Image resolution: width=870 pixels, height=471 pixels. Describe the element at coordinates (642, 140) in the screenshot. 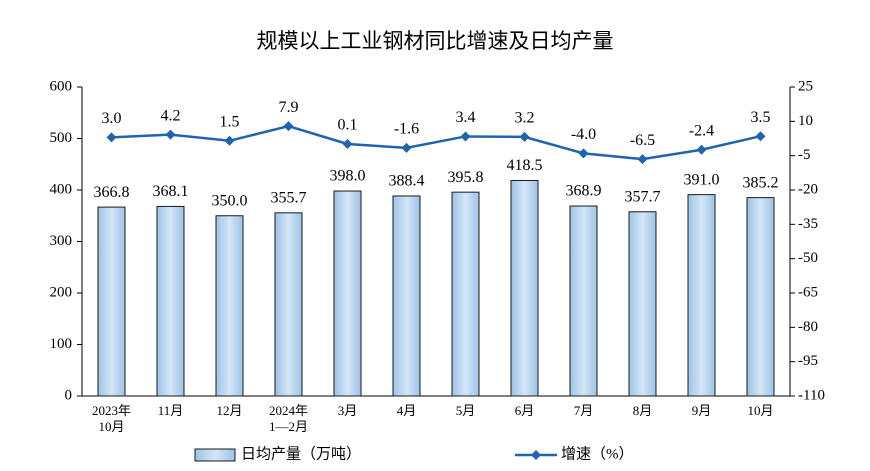

I see `line-value-label: -6.5` at that location.